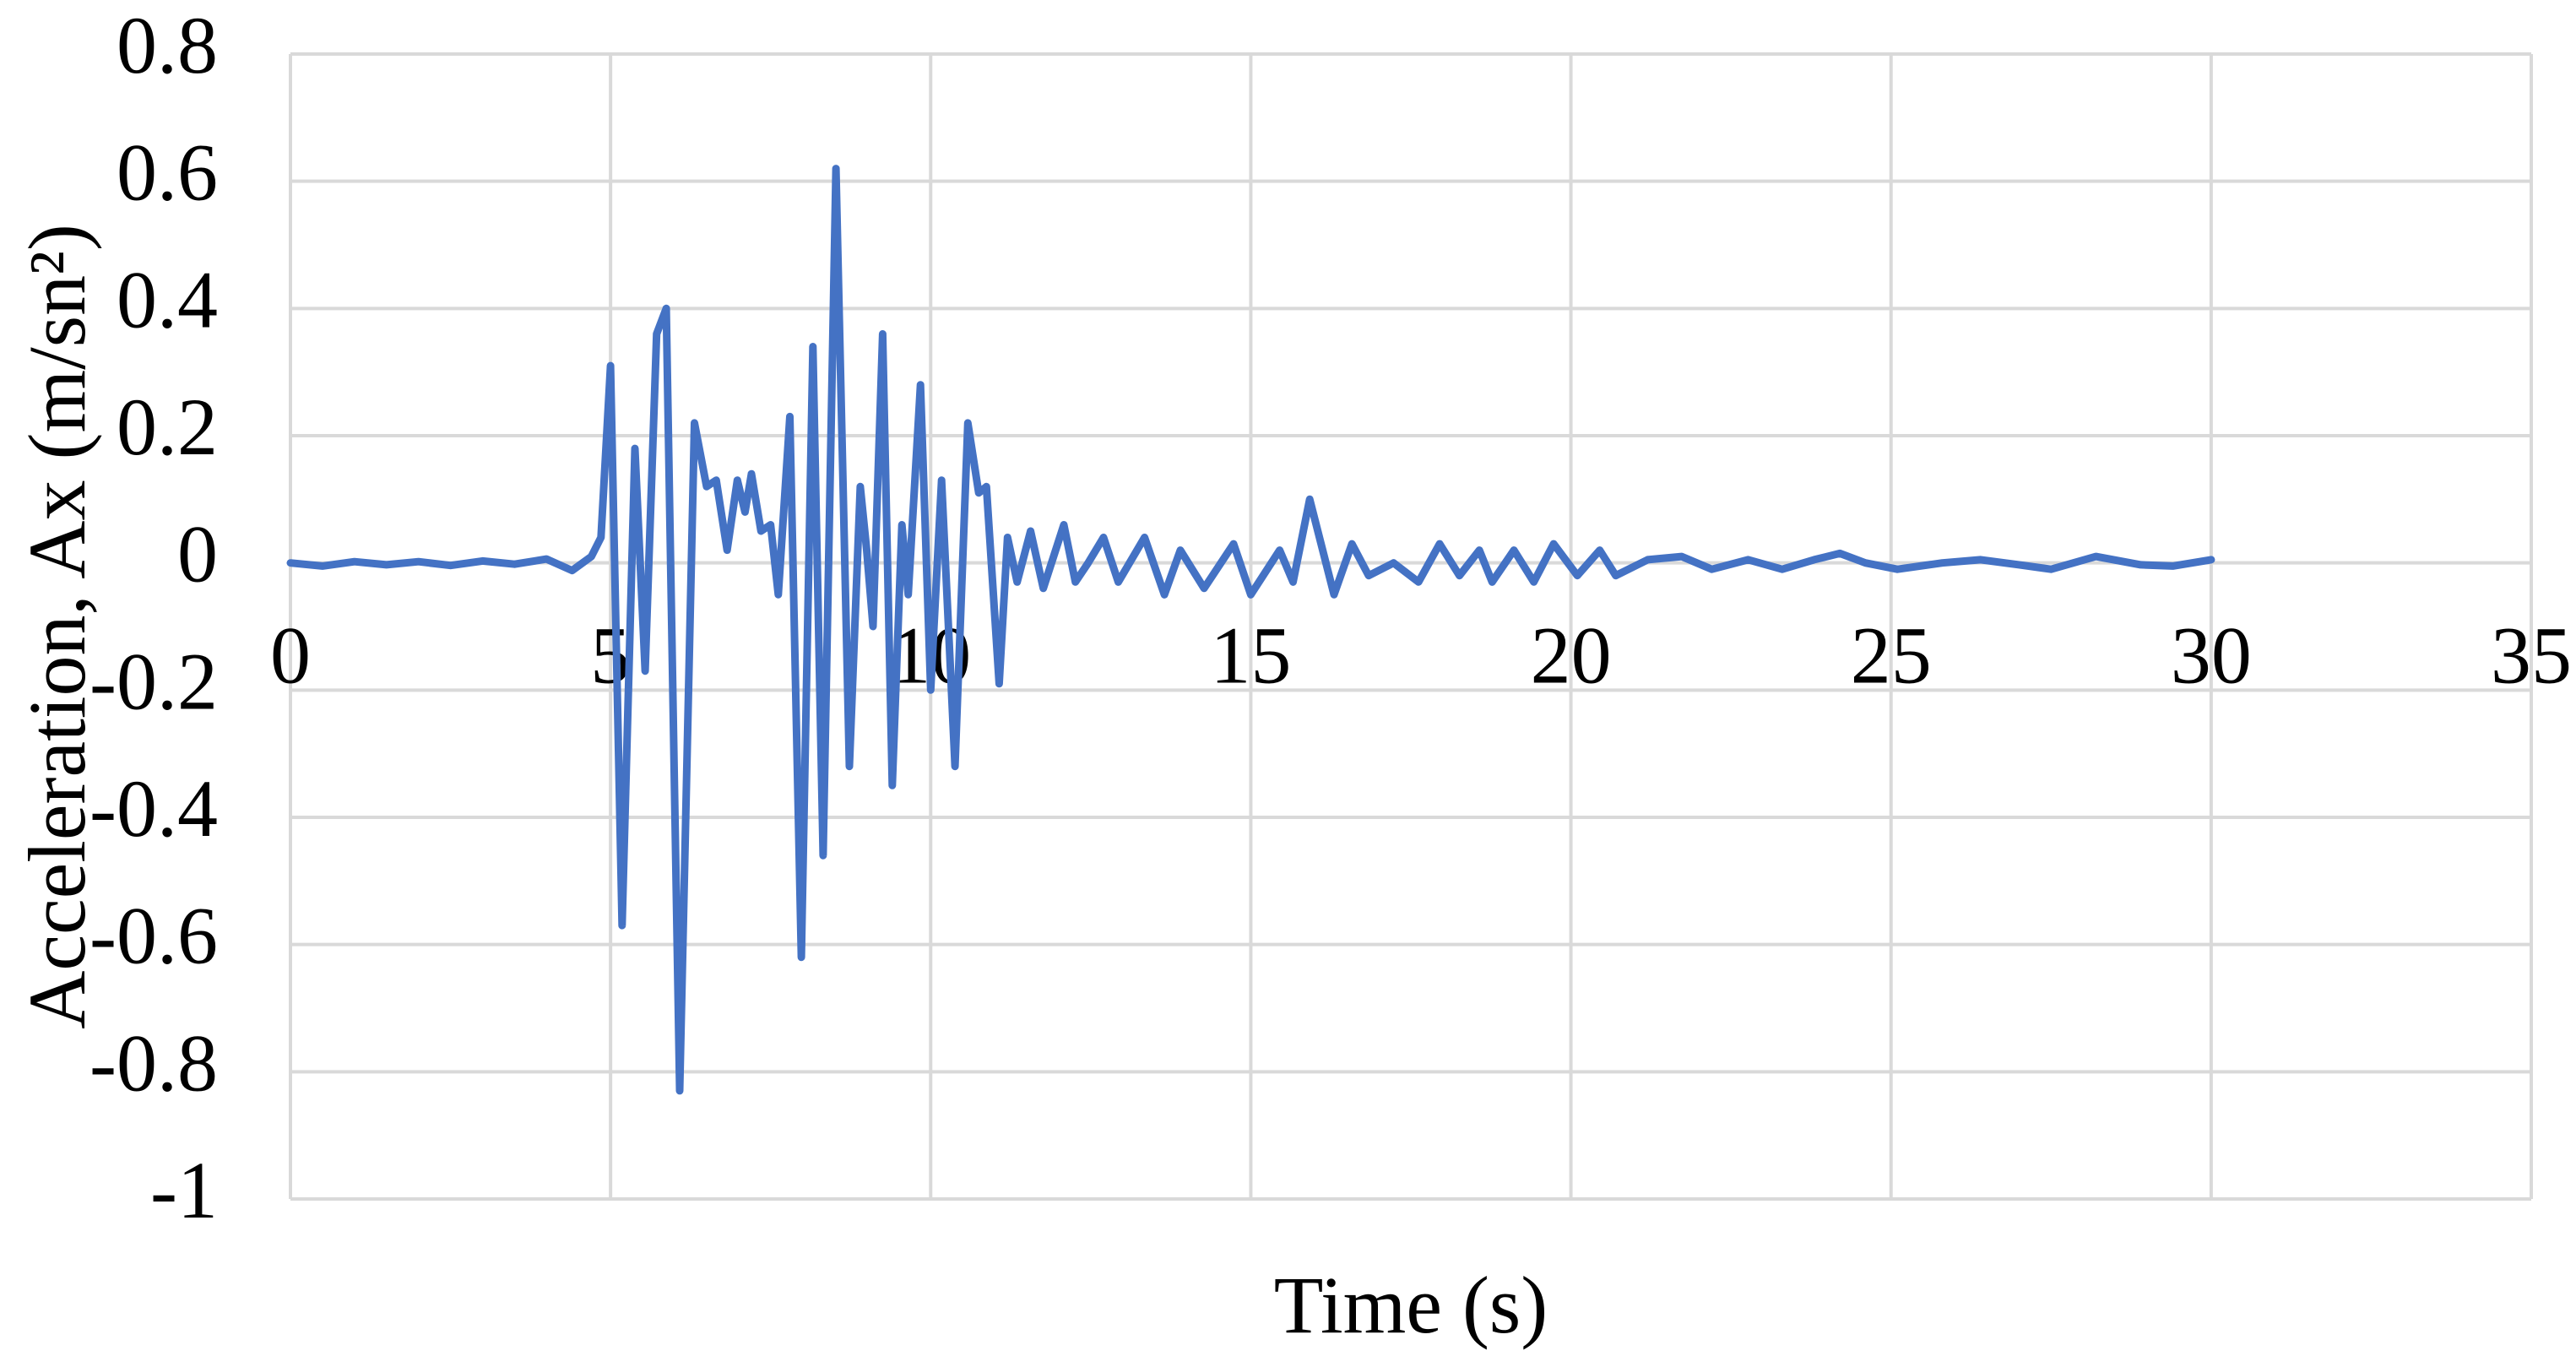 This screenshot has height=1367, width=2576. What do you see at coordinates (168, 427) in the screenshot?
I see `y-tick-label: 0.2` at bounding box center [168, 427].